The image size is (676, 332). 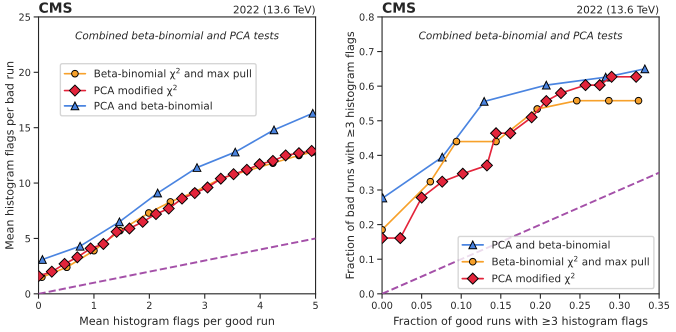 I want to click on y-tick-label: 0.7, so click(x=367, y=52).